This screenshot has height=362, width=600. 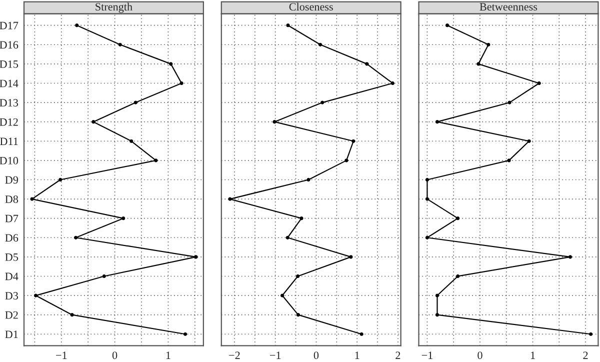 I want to click on y-tick-label: D2, so click(x=11, y=315).